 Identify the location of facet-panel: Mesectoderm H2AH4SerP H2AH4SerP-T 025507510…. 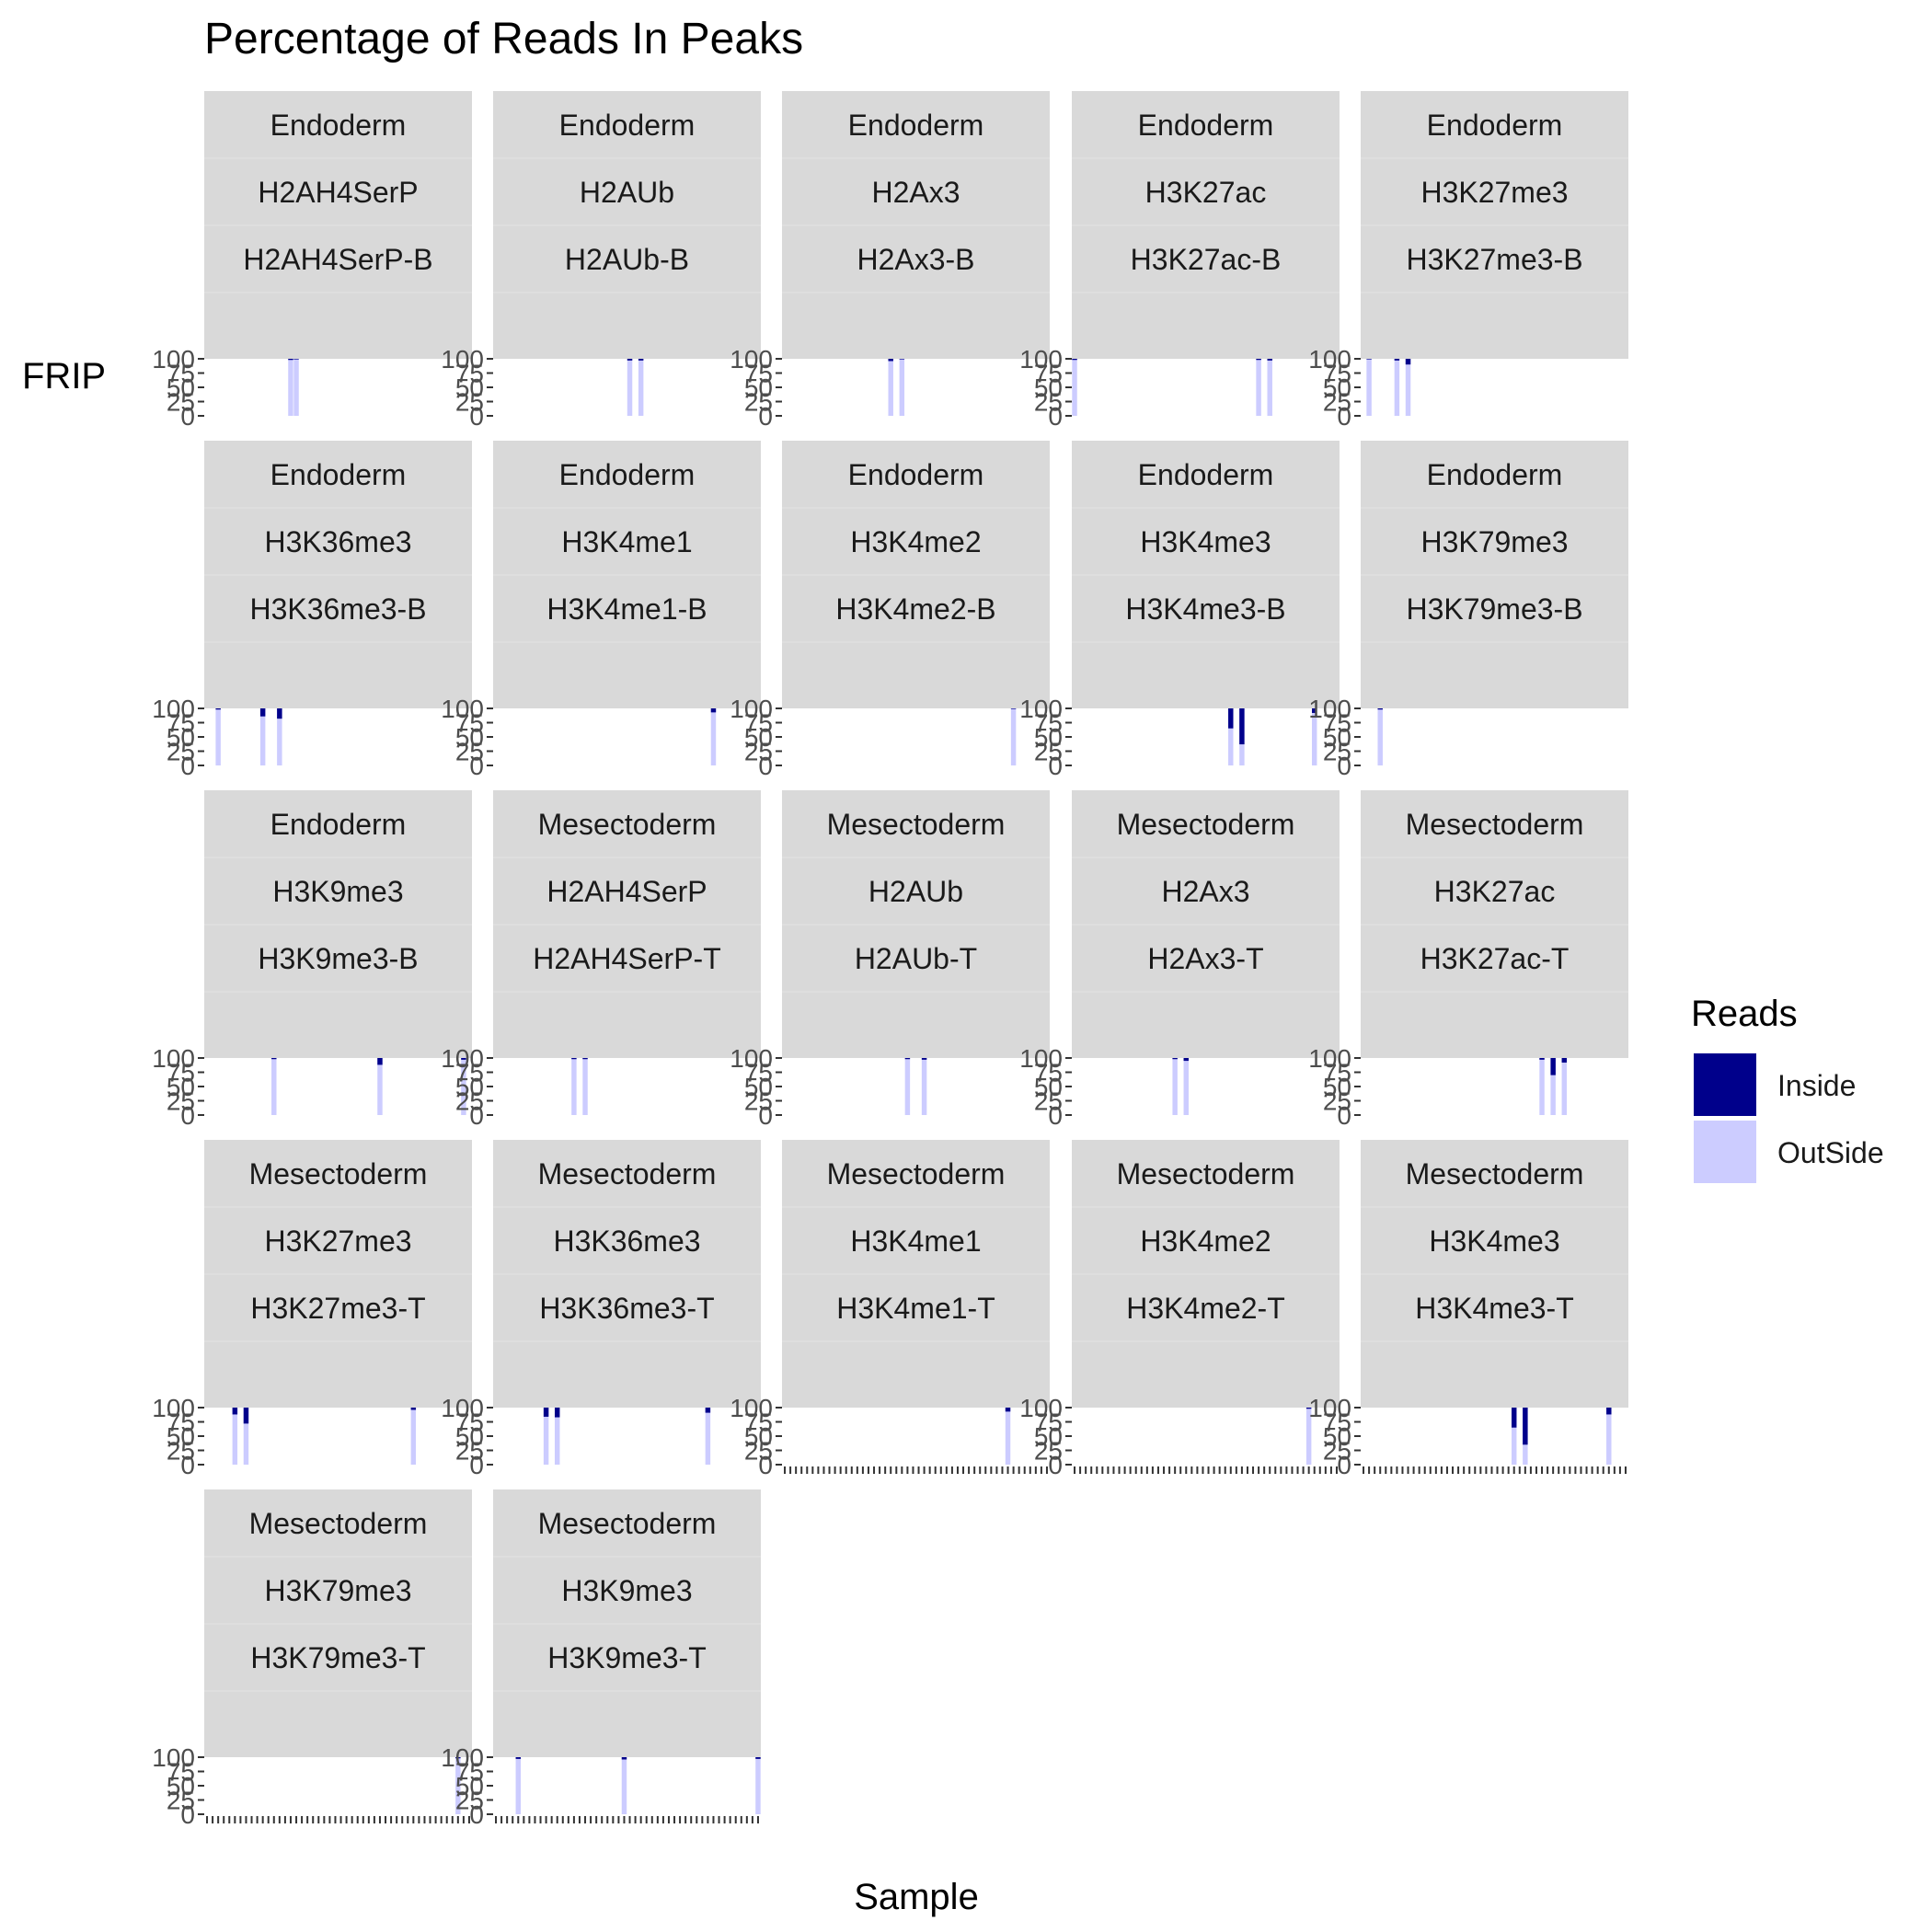
(601, 960).